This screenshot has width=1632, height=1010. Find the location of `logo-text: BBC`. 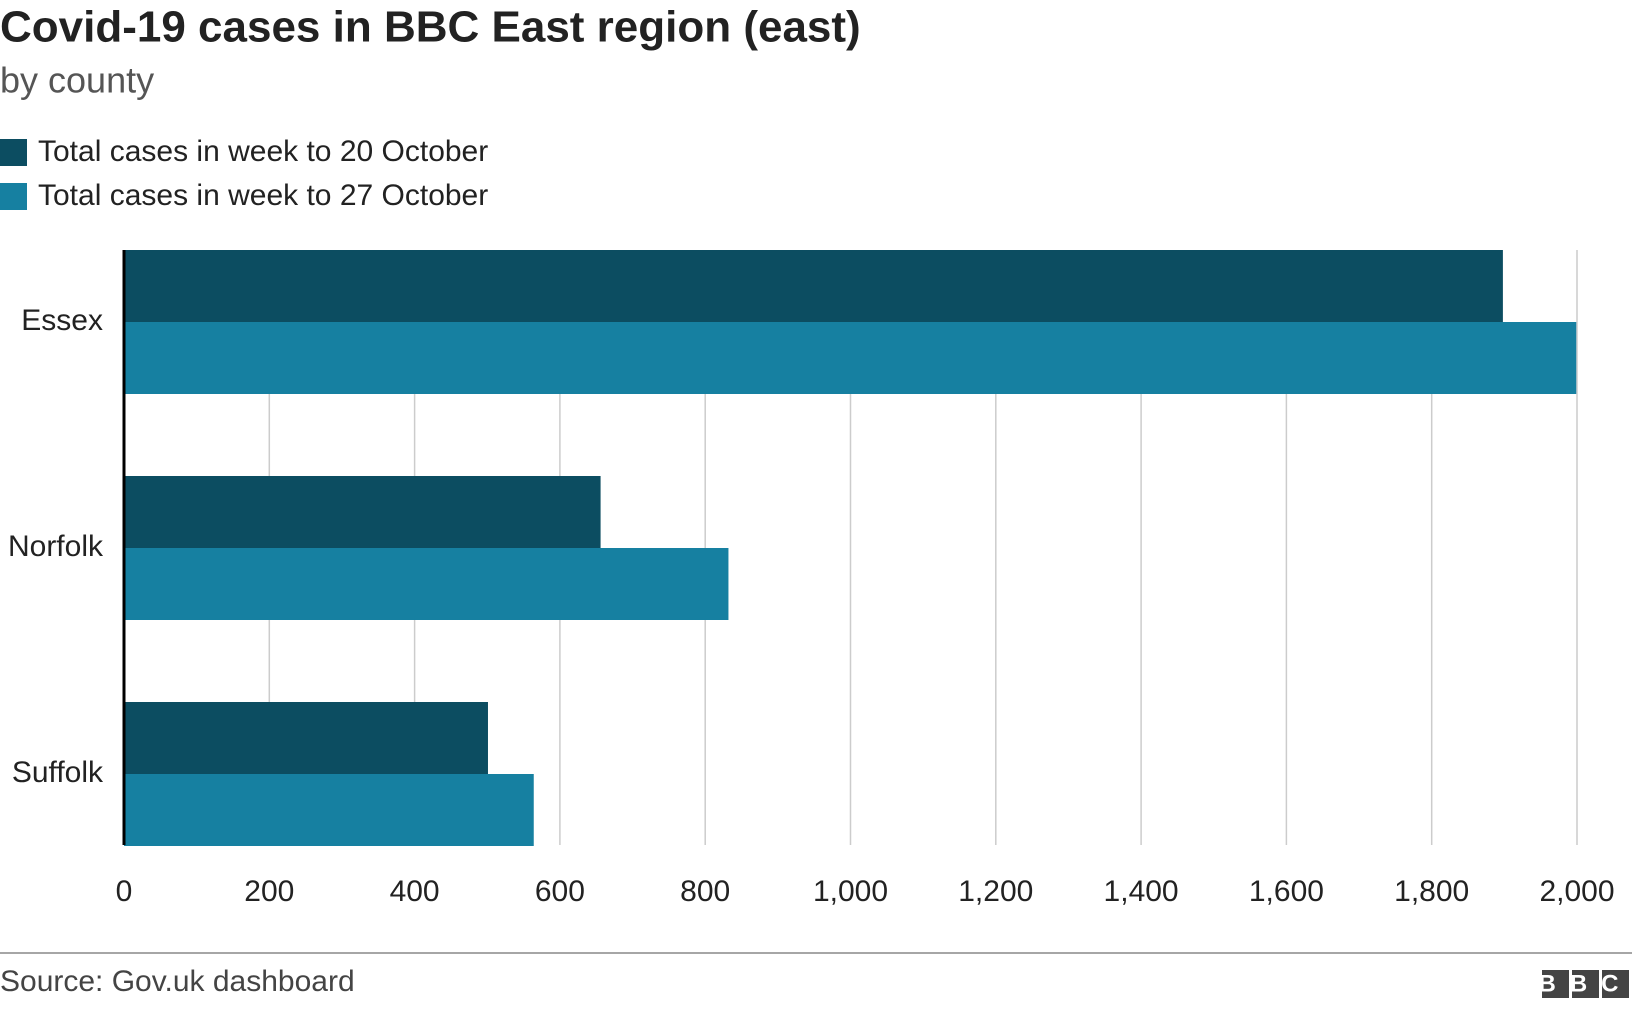

logo-text: BBC is located at coordinates (1585, 983).